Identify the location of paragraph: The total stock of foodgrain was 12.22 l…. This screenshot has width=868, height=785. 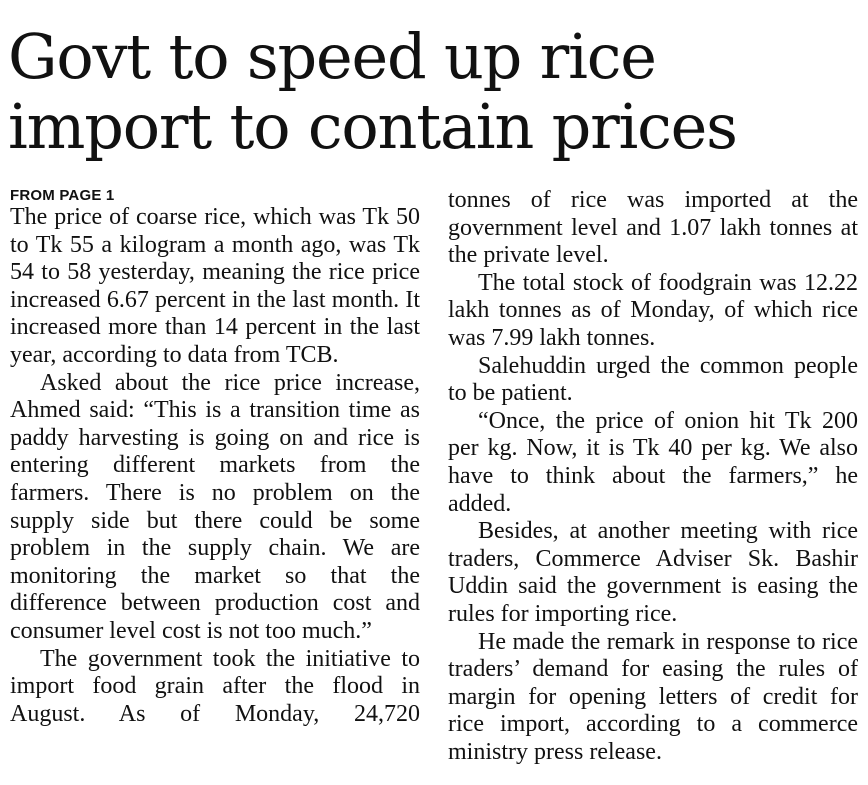
(653, 310).